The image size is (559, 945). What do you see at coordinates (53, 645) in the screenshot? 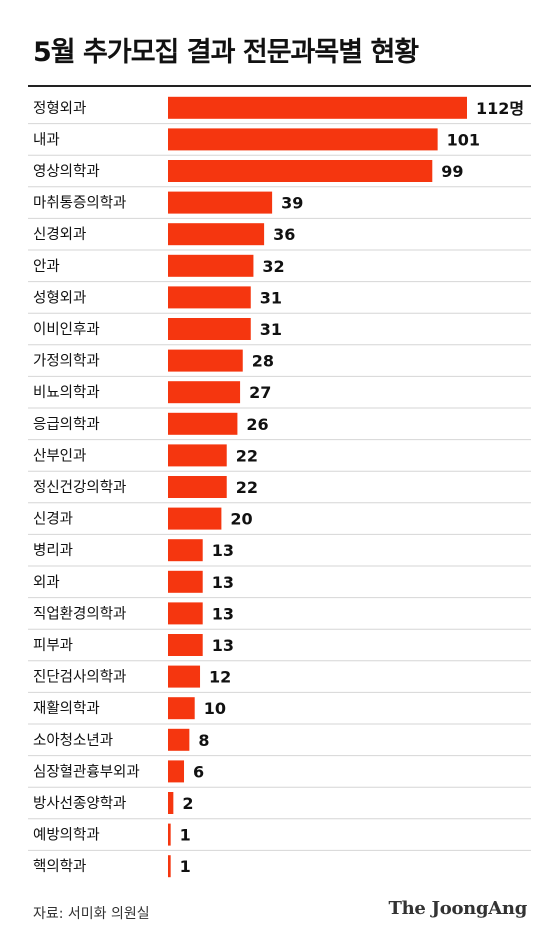
I see `category-label: 피부과` at bounding box center [53, 645].